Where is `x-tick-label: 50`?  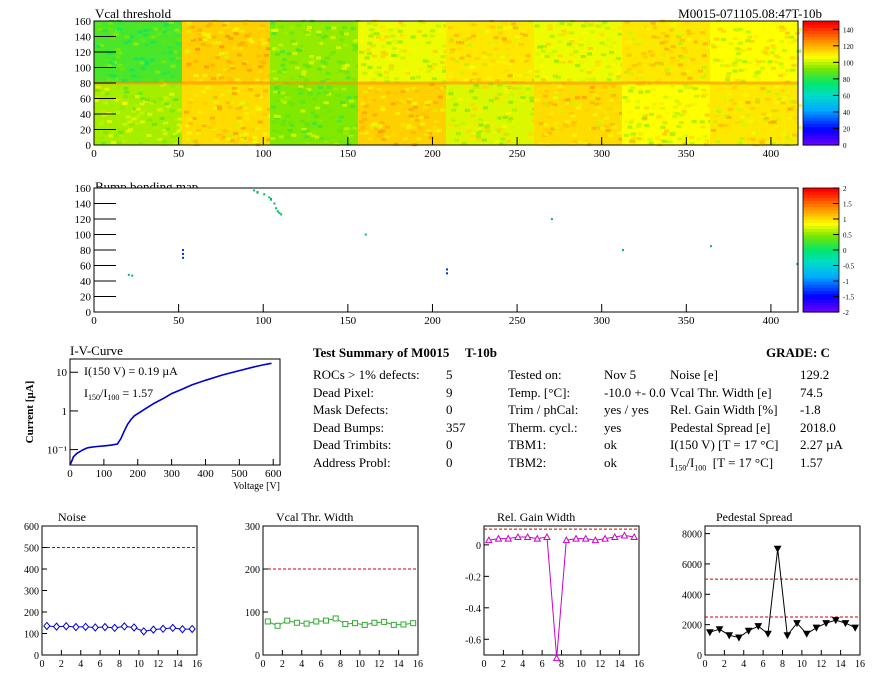 x-tick-label: 50 is located at coordinates (179, 321).